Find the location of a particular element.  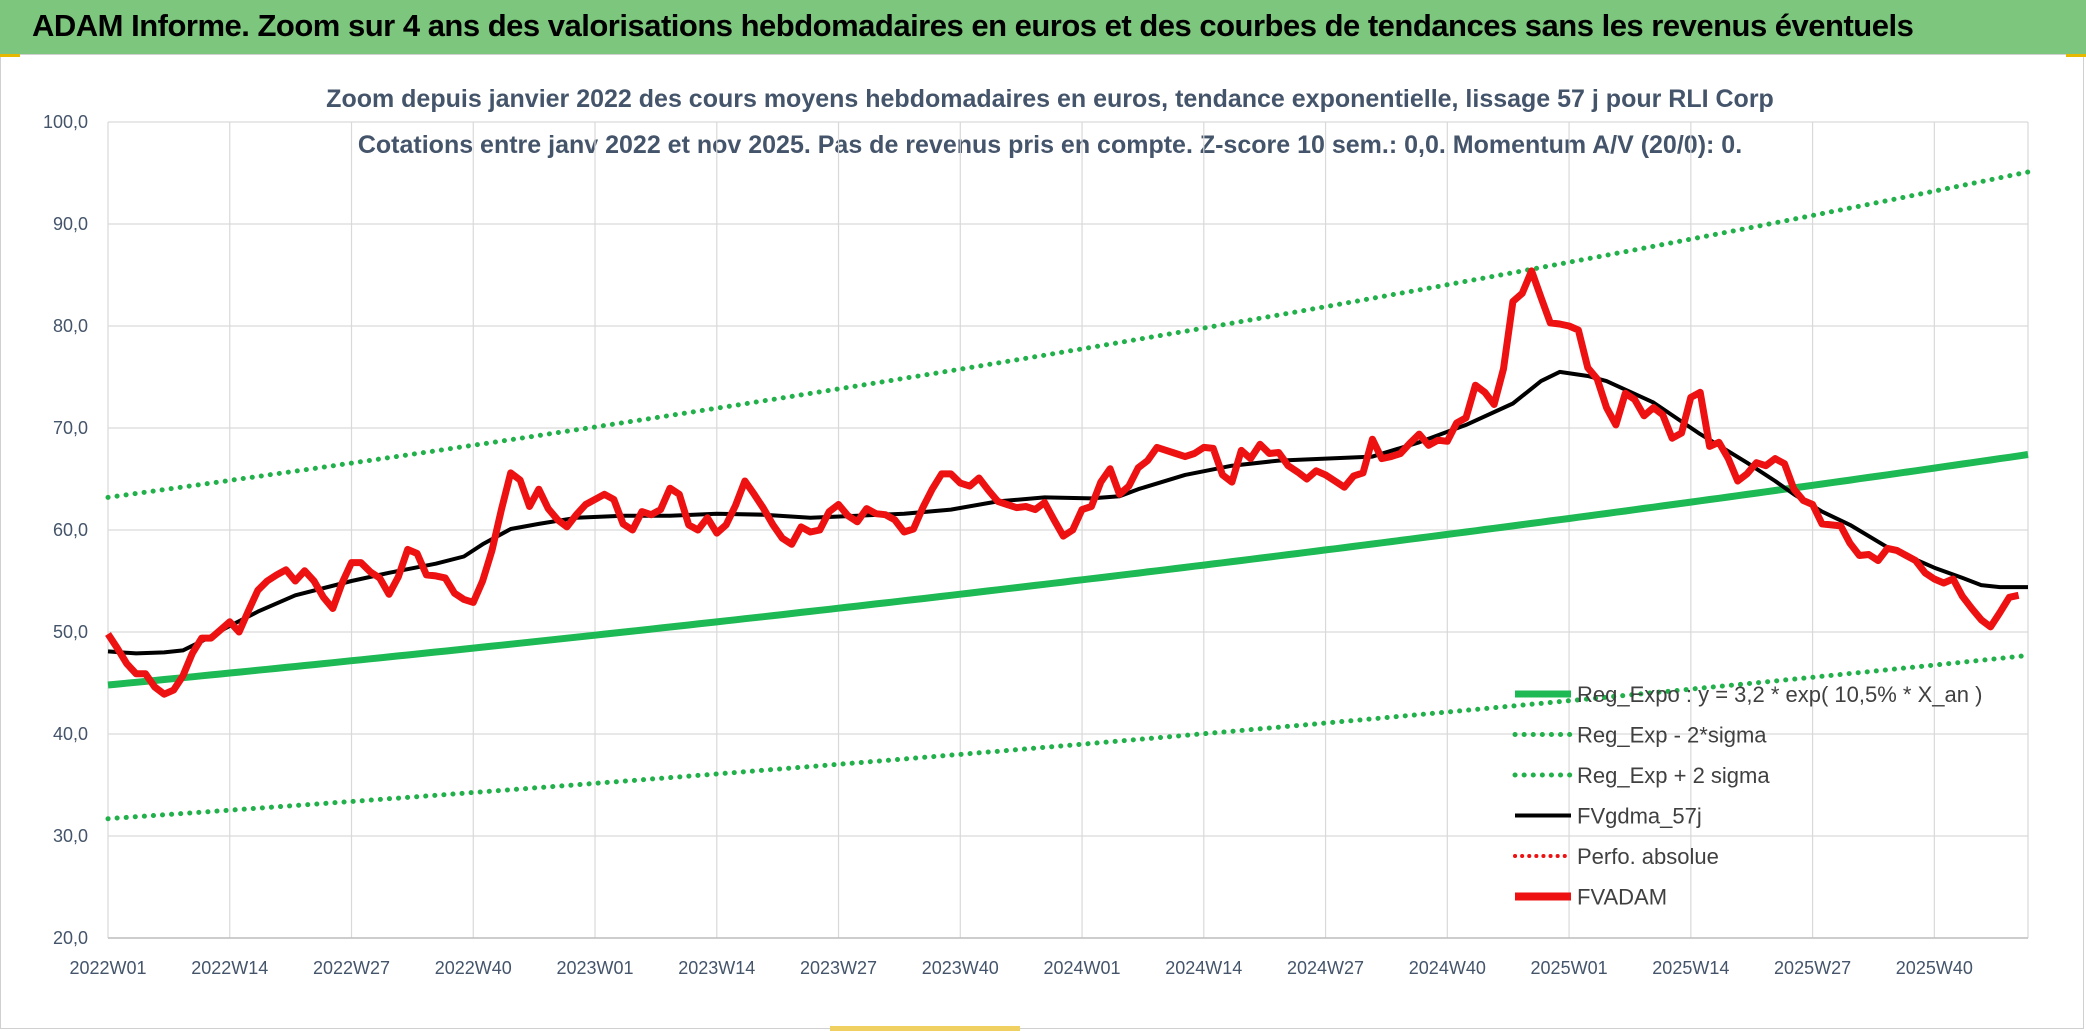

y-tick-label: 20,0 is located at coordinates (70, 938).